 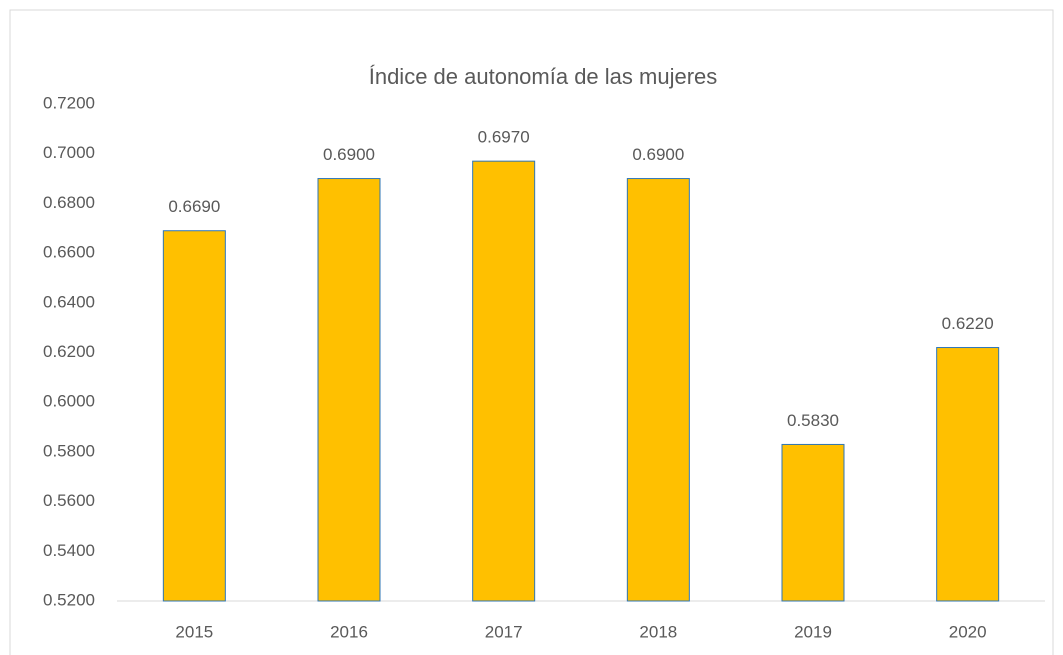 What do you see at coordinates (69, 301) in the screenshot?
I see `y-tick-label: 0.6400` at bounding box center [69, 301].